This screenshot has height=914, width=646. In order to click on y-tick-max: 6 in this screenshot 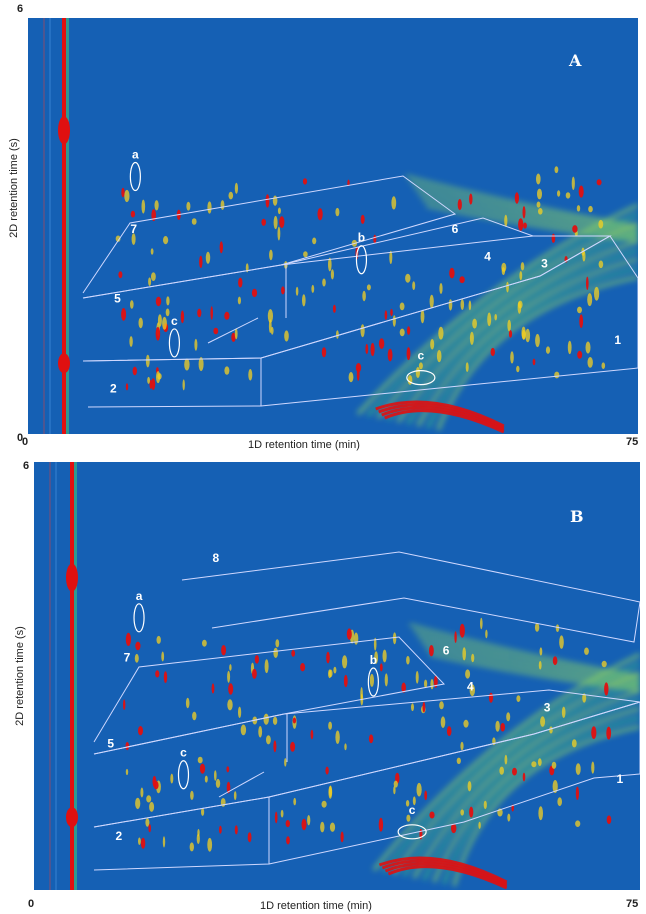, I will do `click(20, 9)`.